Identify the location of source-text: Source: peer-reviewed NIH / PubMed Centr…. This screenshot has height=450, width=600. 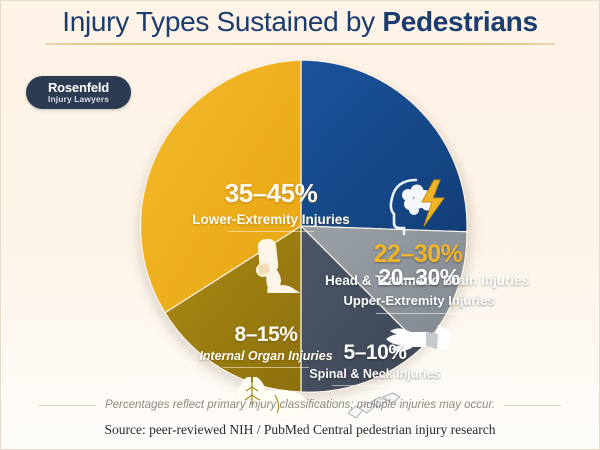
(300, 429).